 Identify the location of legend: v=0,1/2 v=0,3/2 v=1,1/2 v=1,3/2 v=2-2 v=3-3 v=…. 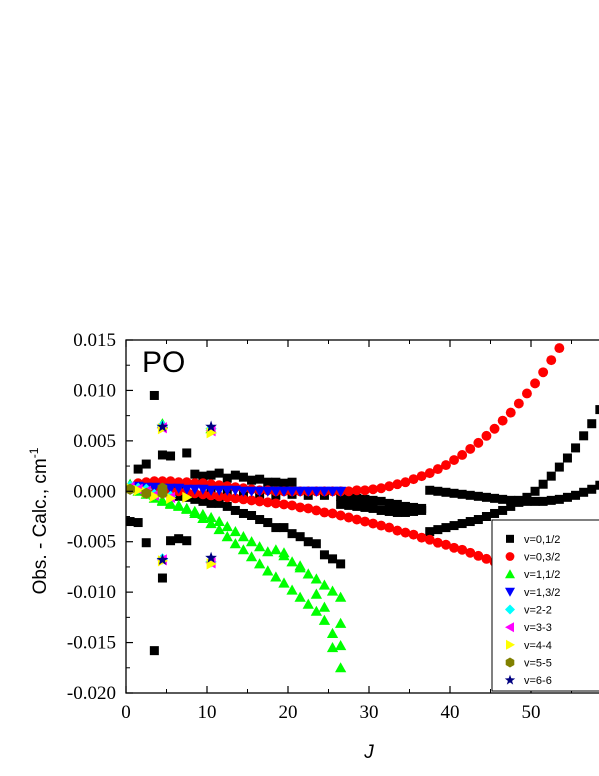
(545, 605).